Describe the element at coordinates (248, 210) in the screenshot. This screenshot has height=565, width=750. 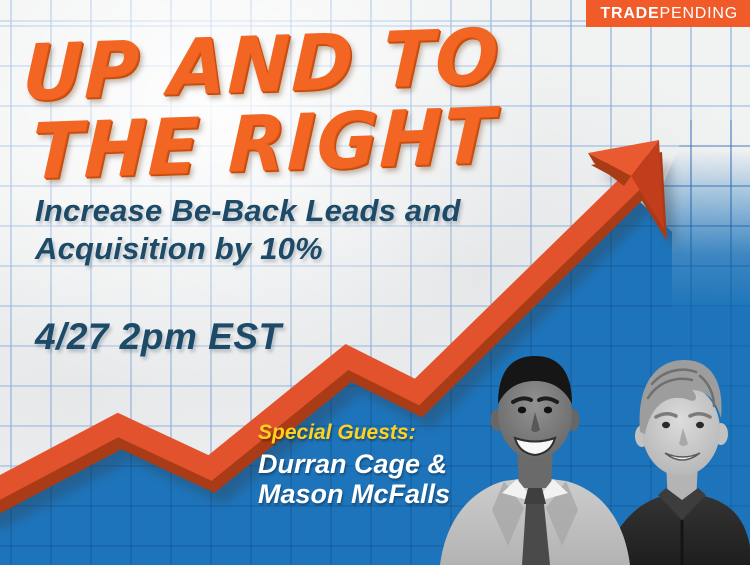
I see `subtitle-line1: Increase Be-Back Leads and` at that location.